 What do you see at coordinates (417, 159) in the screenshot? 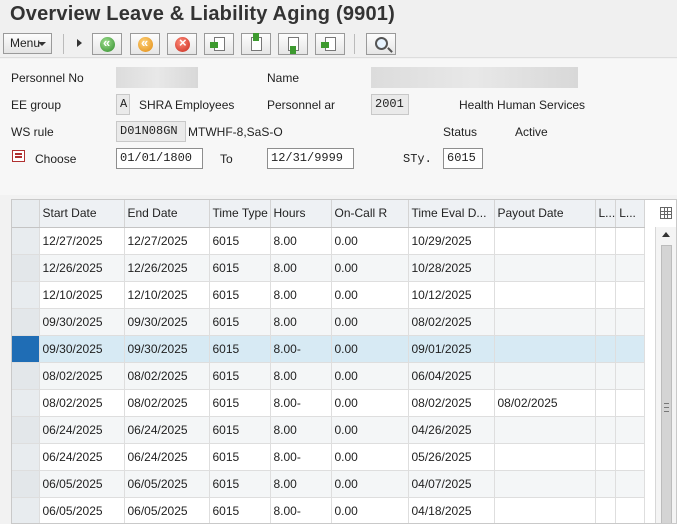
I see `subtype-label: STy.` at bounding box center [417, 159].